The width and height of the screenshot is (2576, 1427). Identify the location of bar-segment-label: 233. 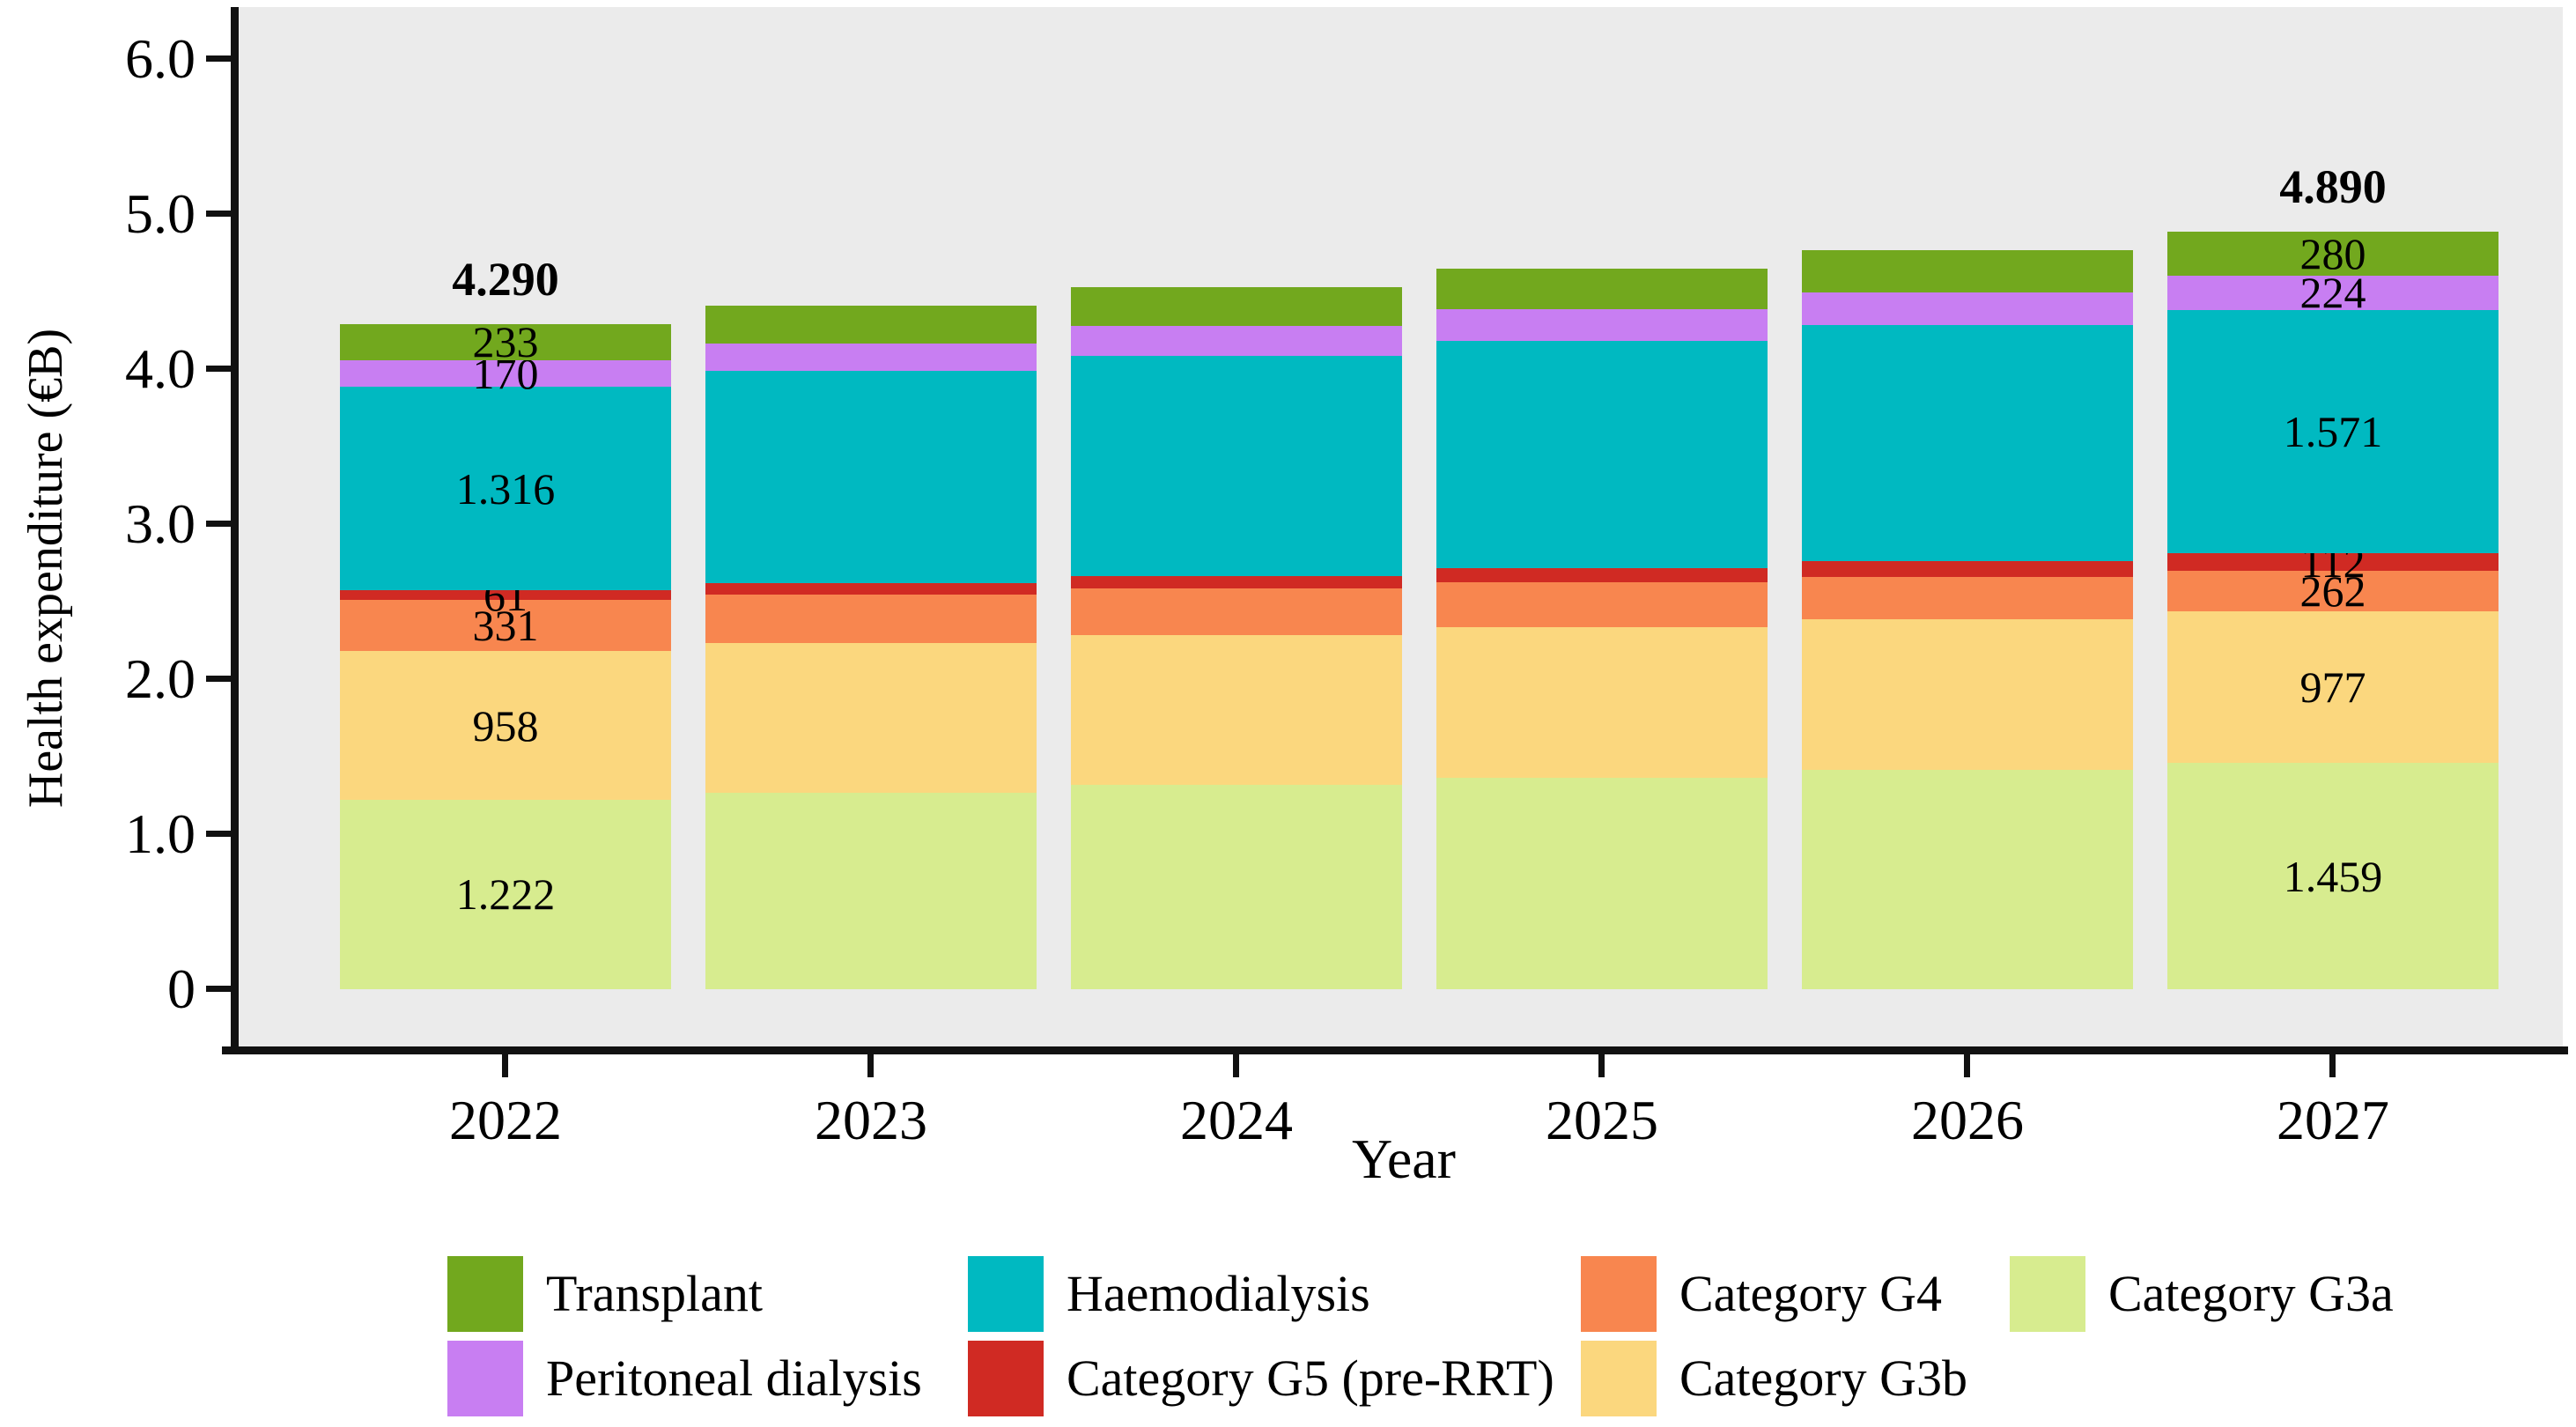
(505, 342).